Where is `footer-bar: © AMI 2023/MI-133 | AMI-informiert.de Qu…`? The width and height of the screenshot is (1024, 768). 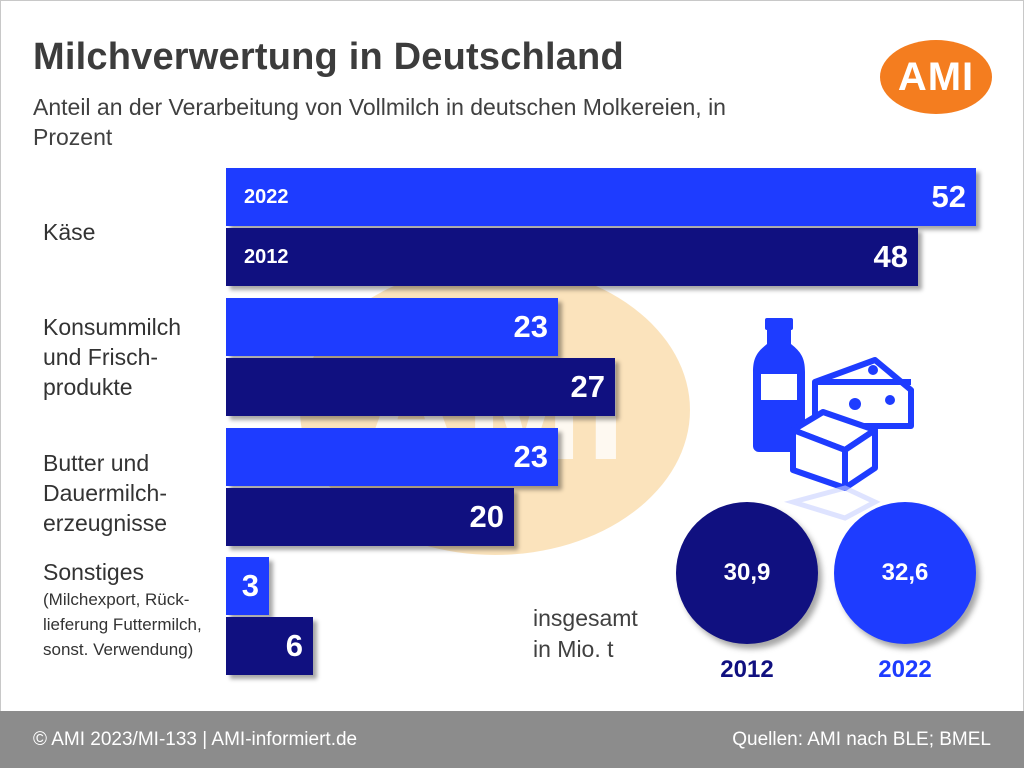
footer-bar: © AMI 2023/MI-133 | AMI-informiert.de Qu… is located at coordinates (512, 739).